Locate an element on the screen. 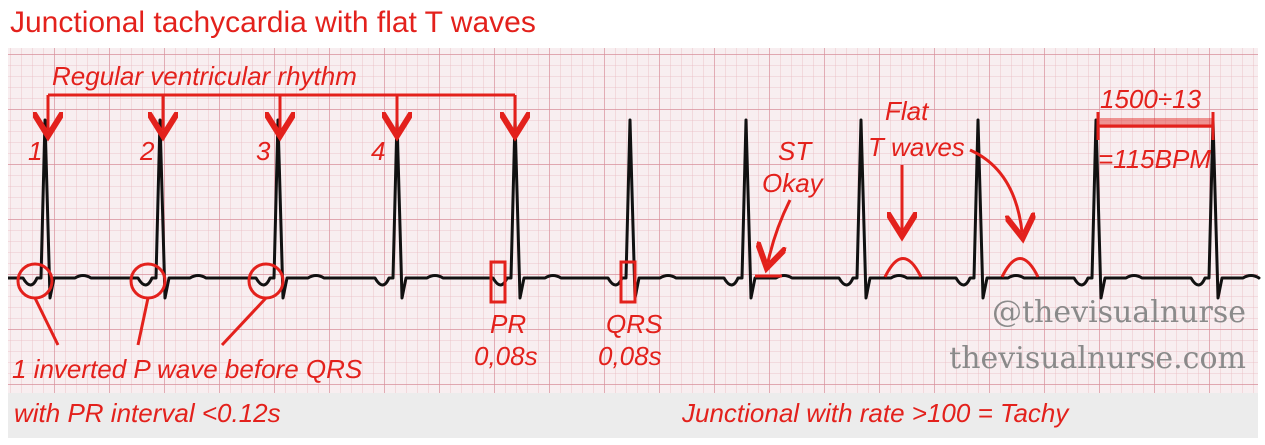 Image resolution: width=1265 pixels, height=445 pixels. st-label: Okay is located at coordinates (793, 183).